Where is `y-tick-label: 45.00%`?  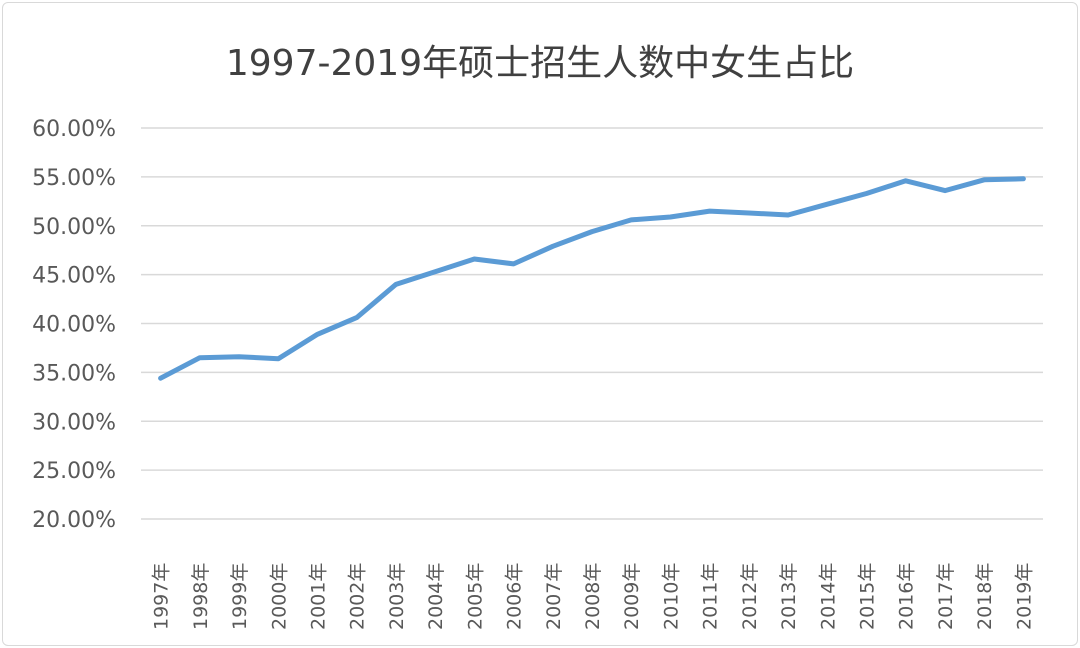
y-tick-label: 45.00% is located at coordinates (74, 276).